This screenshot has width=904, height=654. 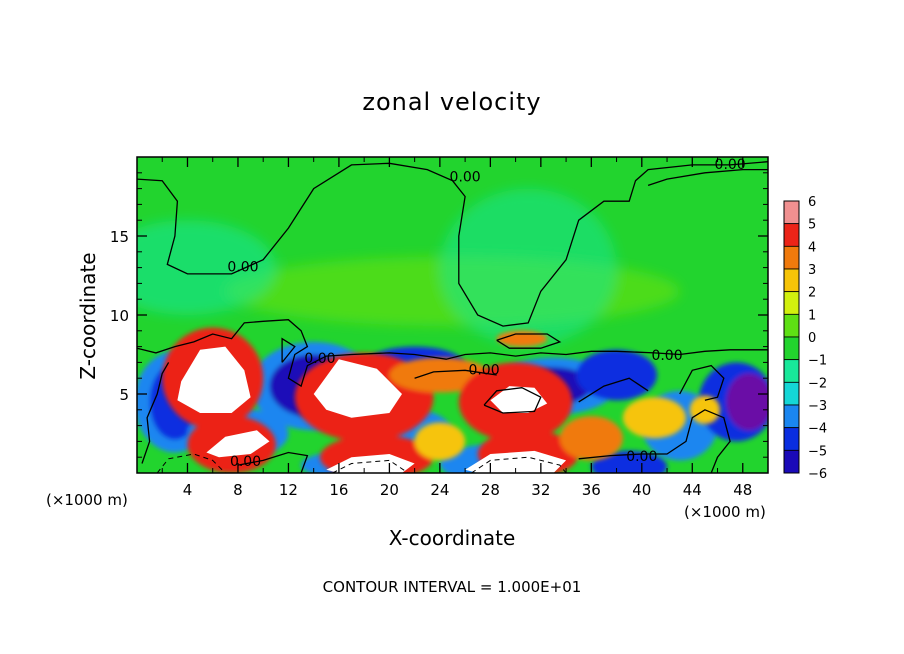 What do you see at coordinates (812, 270) in the screenshot?
I see `colorbar-label: 3` at bounding box center [812, 270].